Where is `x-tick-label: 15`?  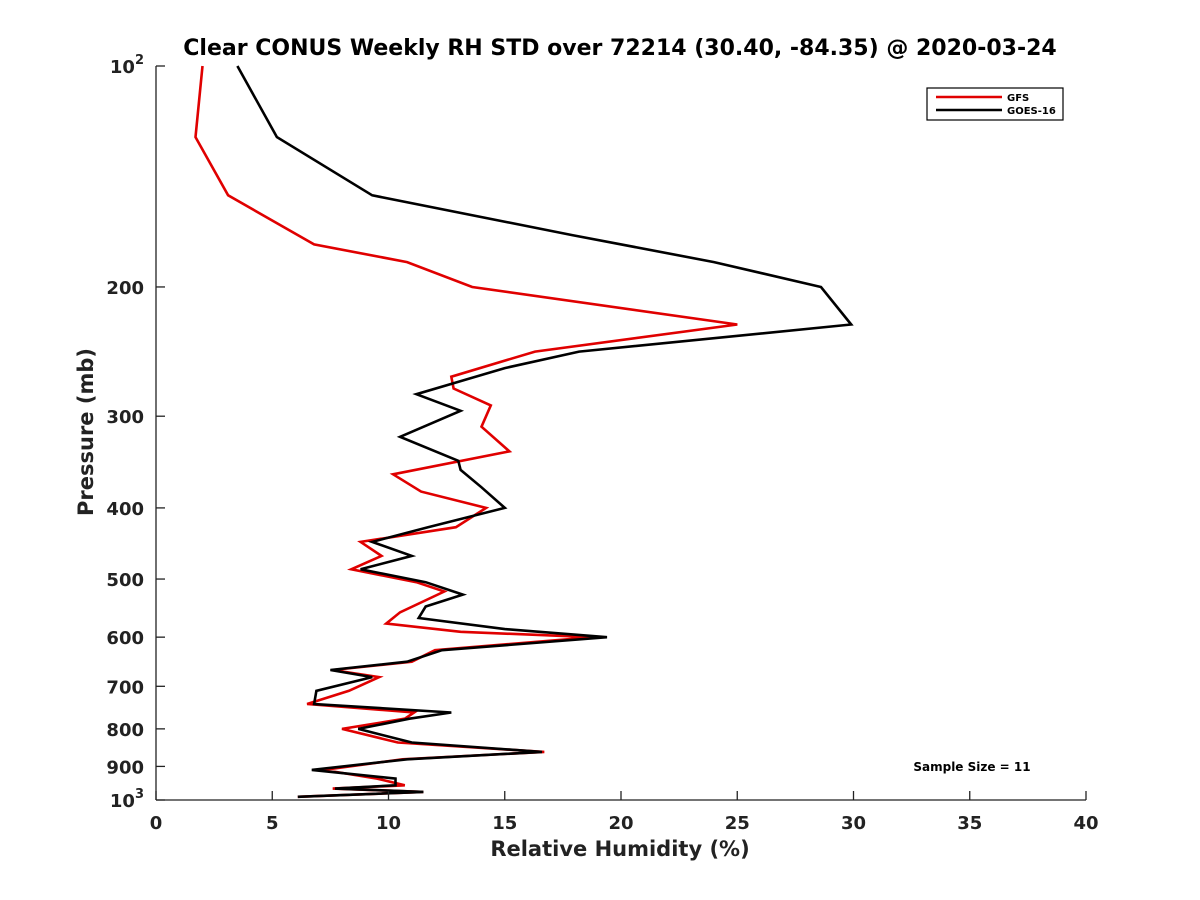
x-tick-label: 15 is located at coordinates (504, 823).